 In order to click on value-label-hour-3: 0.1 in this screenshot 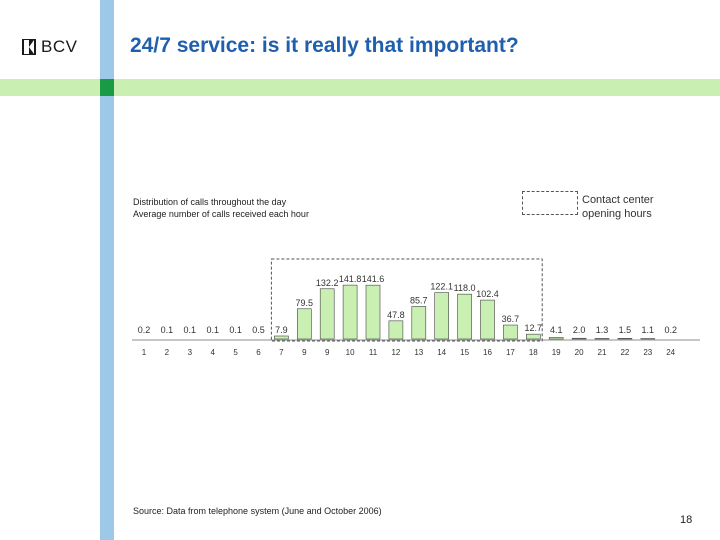, I will do `click(190, 330)`.